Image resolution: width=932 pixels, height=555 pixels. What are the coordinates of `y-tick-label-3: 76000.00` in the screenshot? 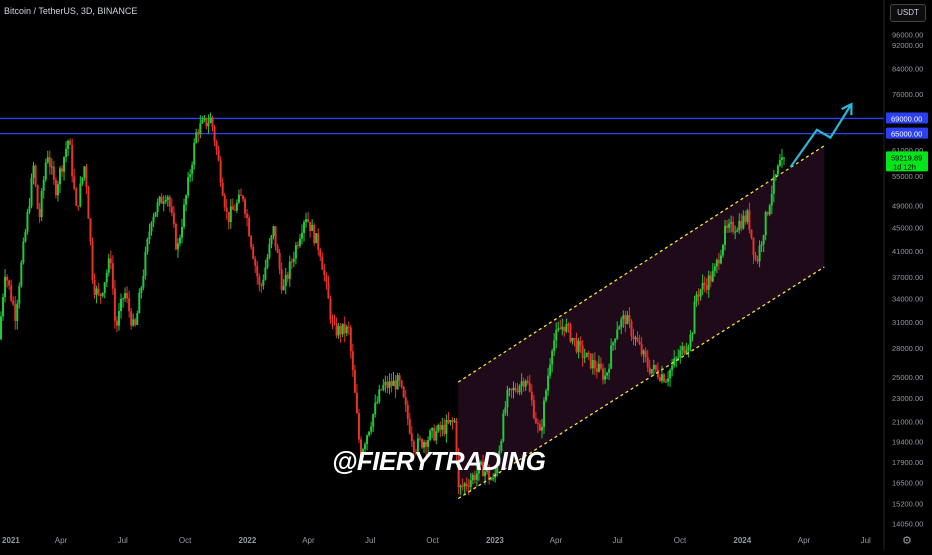 It's located at (907, 94).